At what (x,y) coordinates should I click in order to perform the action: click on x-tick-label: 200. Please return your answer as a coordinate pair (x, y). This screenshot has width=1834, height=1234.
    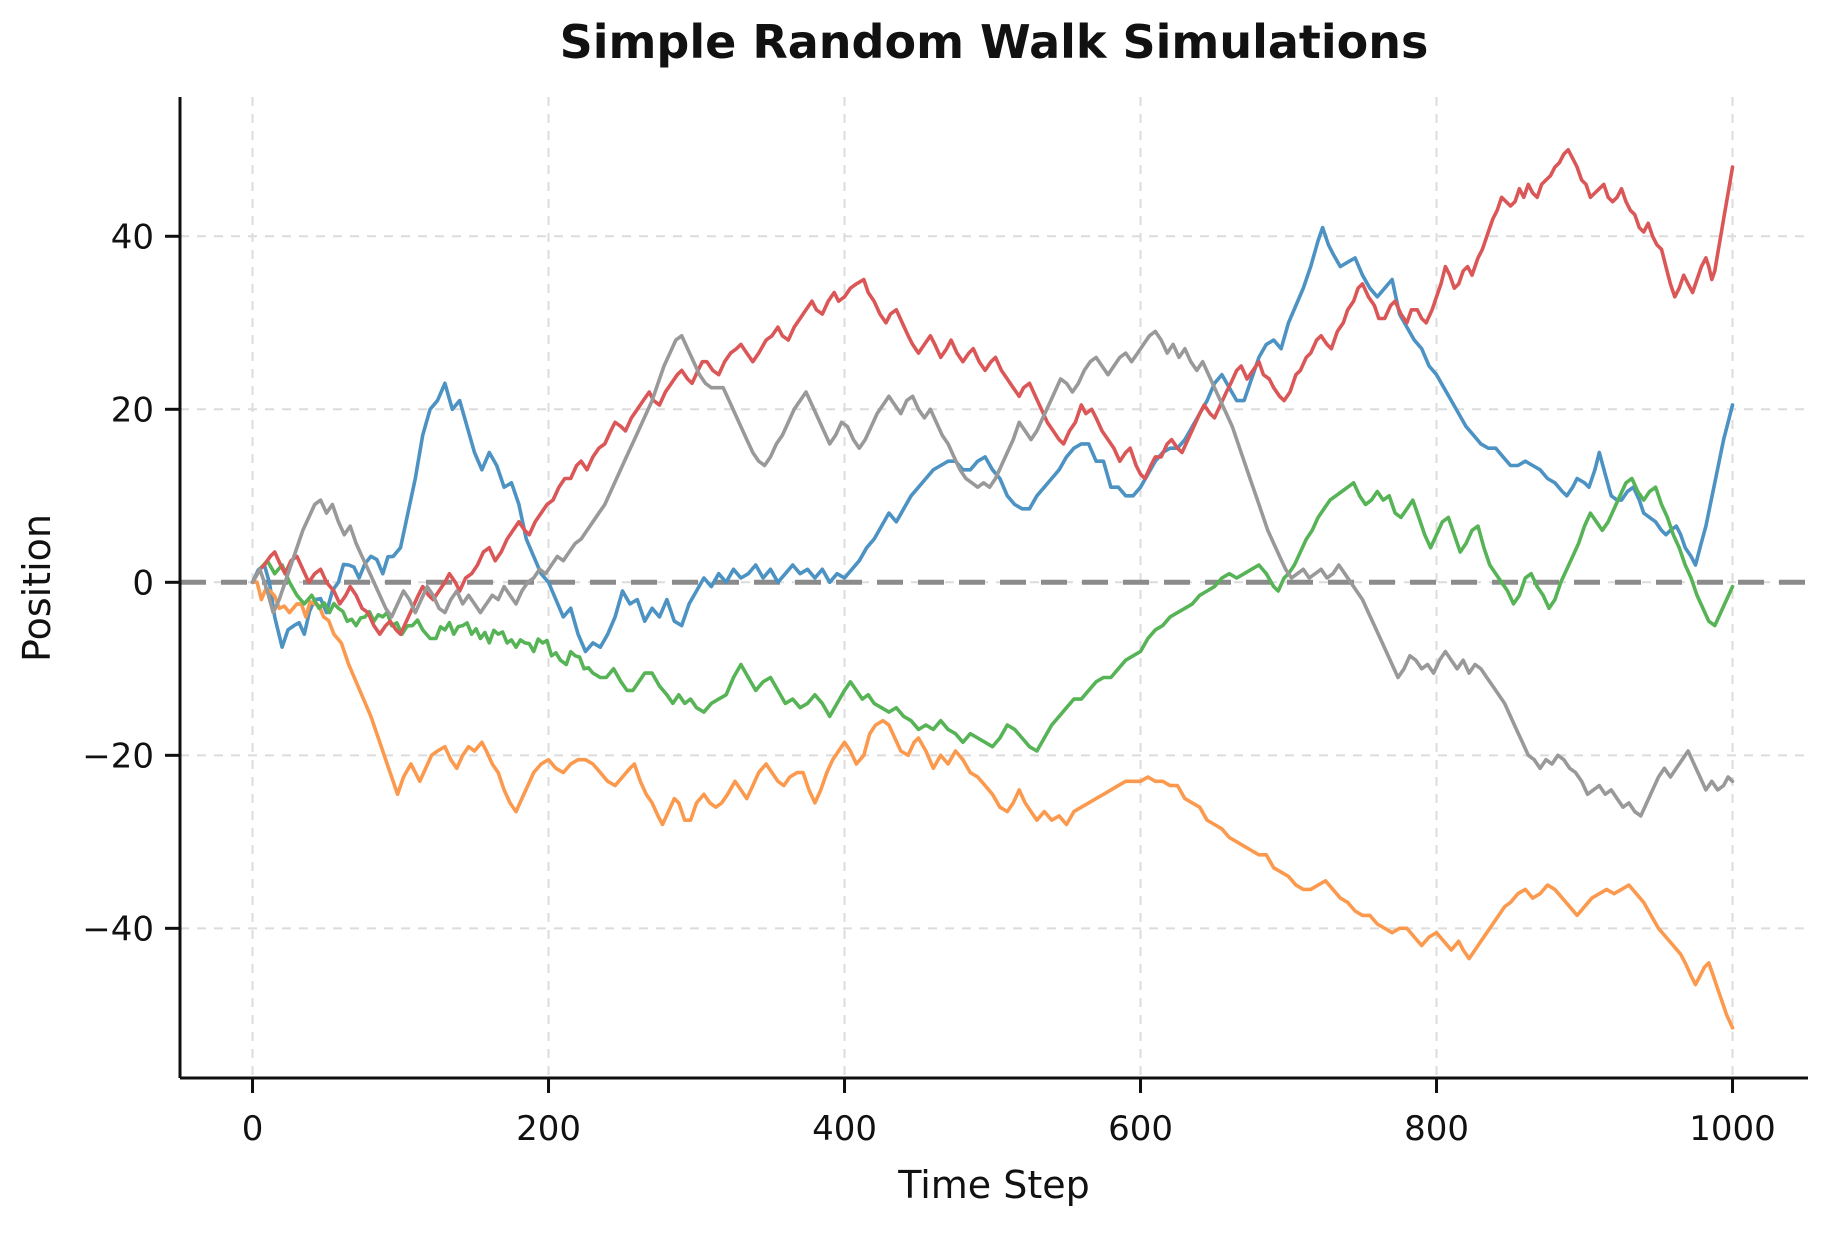
    Looking at the image, I should click on (548, 1129).